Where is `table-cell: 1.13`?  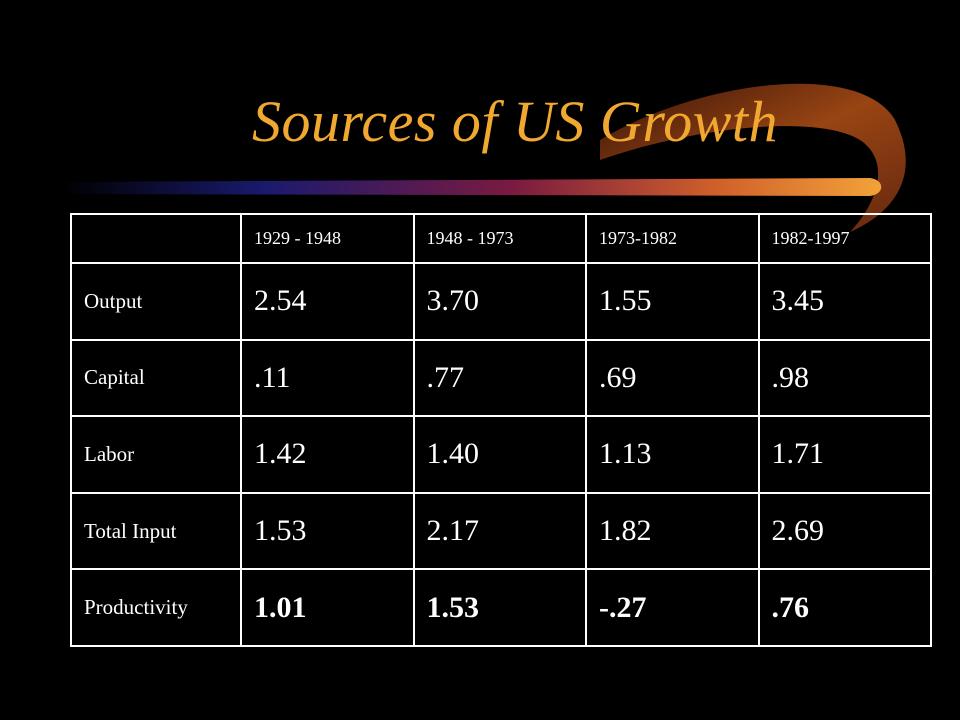 table-cell: 1.13 is located at coordinates (672, 454).